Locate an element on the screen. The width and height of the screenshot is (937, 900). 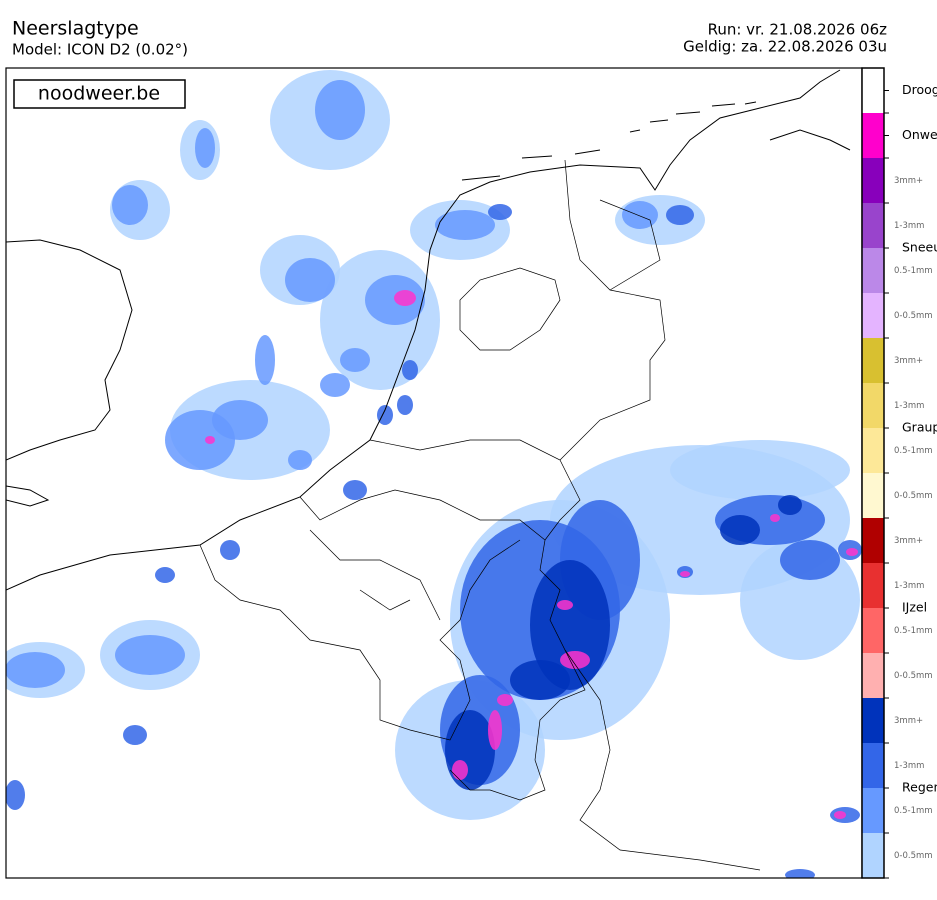
model: Model: ICON D2 (0.02°) is located at coordinates (100, 50).